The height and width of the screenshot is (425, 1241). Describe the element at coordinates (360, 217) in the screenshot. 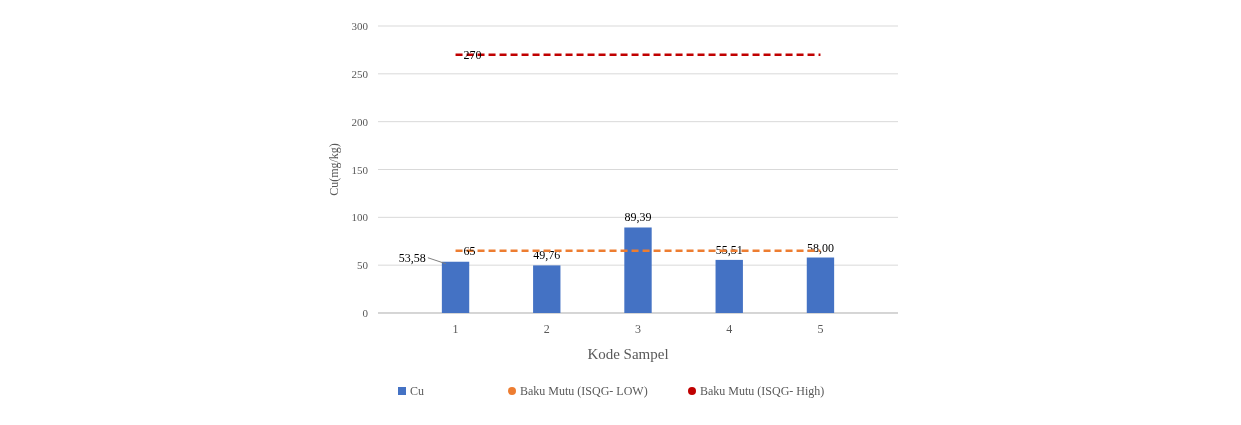

I see `y-tick-label: 100` at that location.